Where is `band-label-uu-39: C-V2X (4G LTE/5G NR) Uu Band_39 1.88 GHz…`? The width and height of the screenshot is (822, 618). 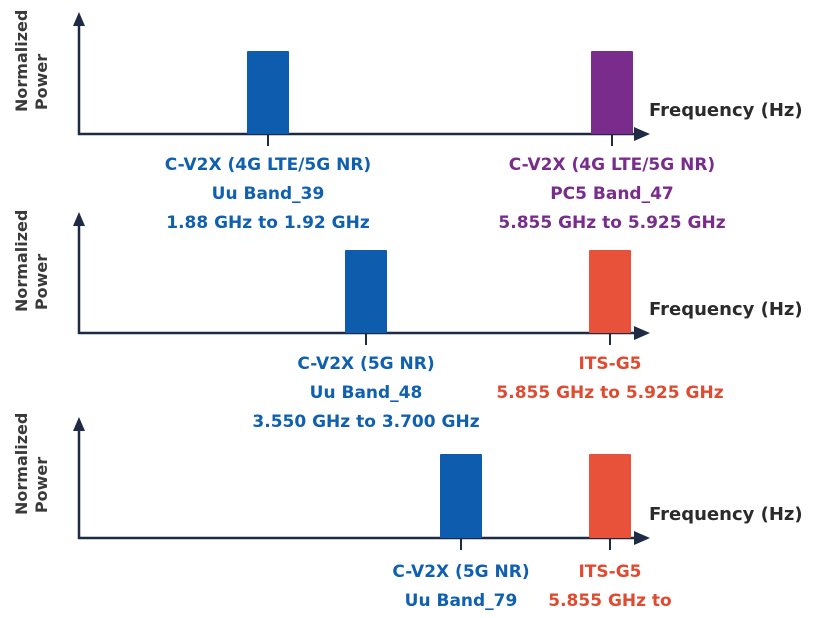 band-label-uu-39: C-V2X (4G LTE/5G NR) Uu Band_39 1.88 GHz… is located at coordinates (268, 194).